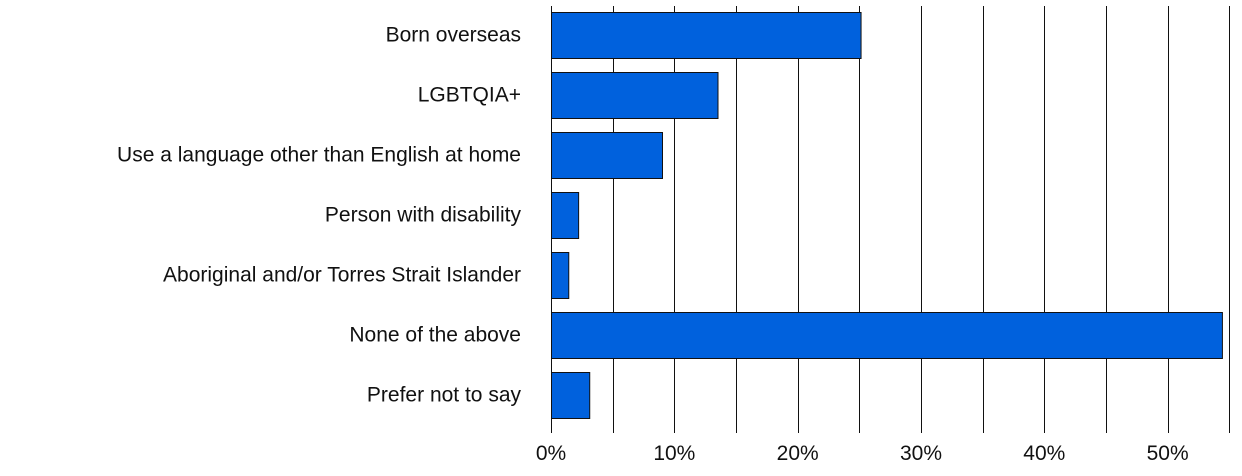 This screenshot has height=476, width=1242. Describe the element at coordinates (862, 453) in the screenshot. I see `x-tick-labels: 0% 10% 20% 30% 40% 50%` at that location.